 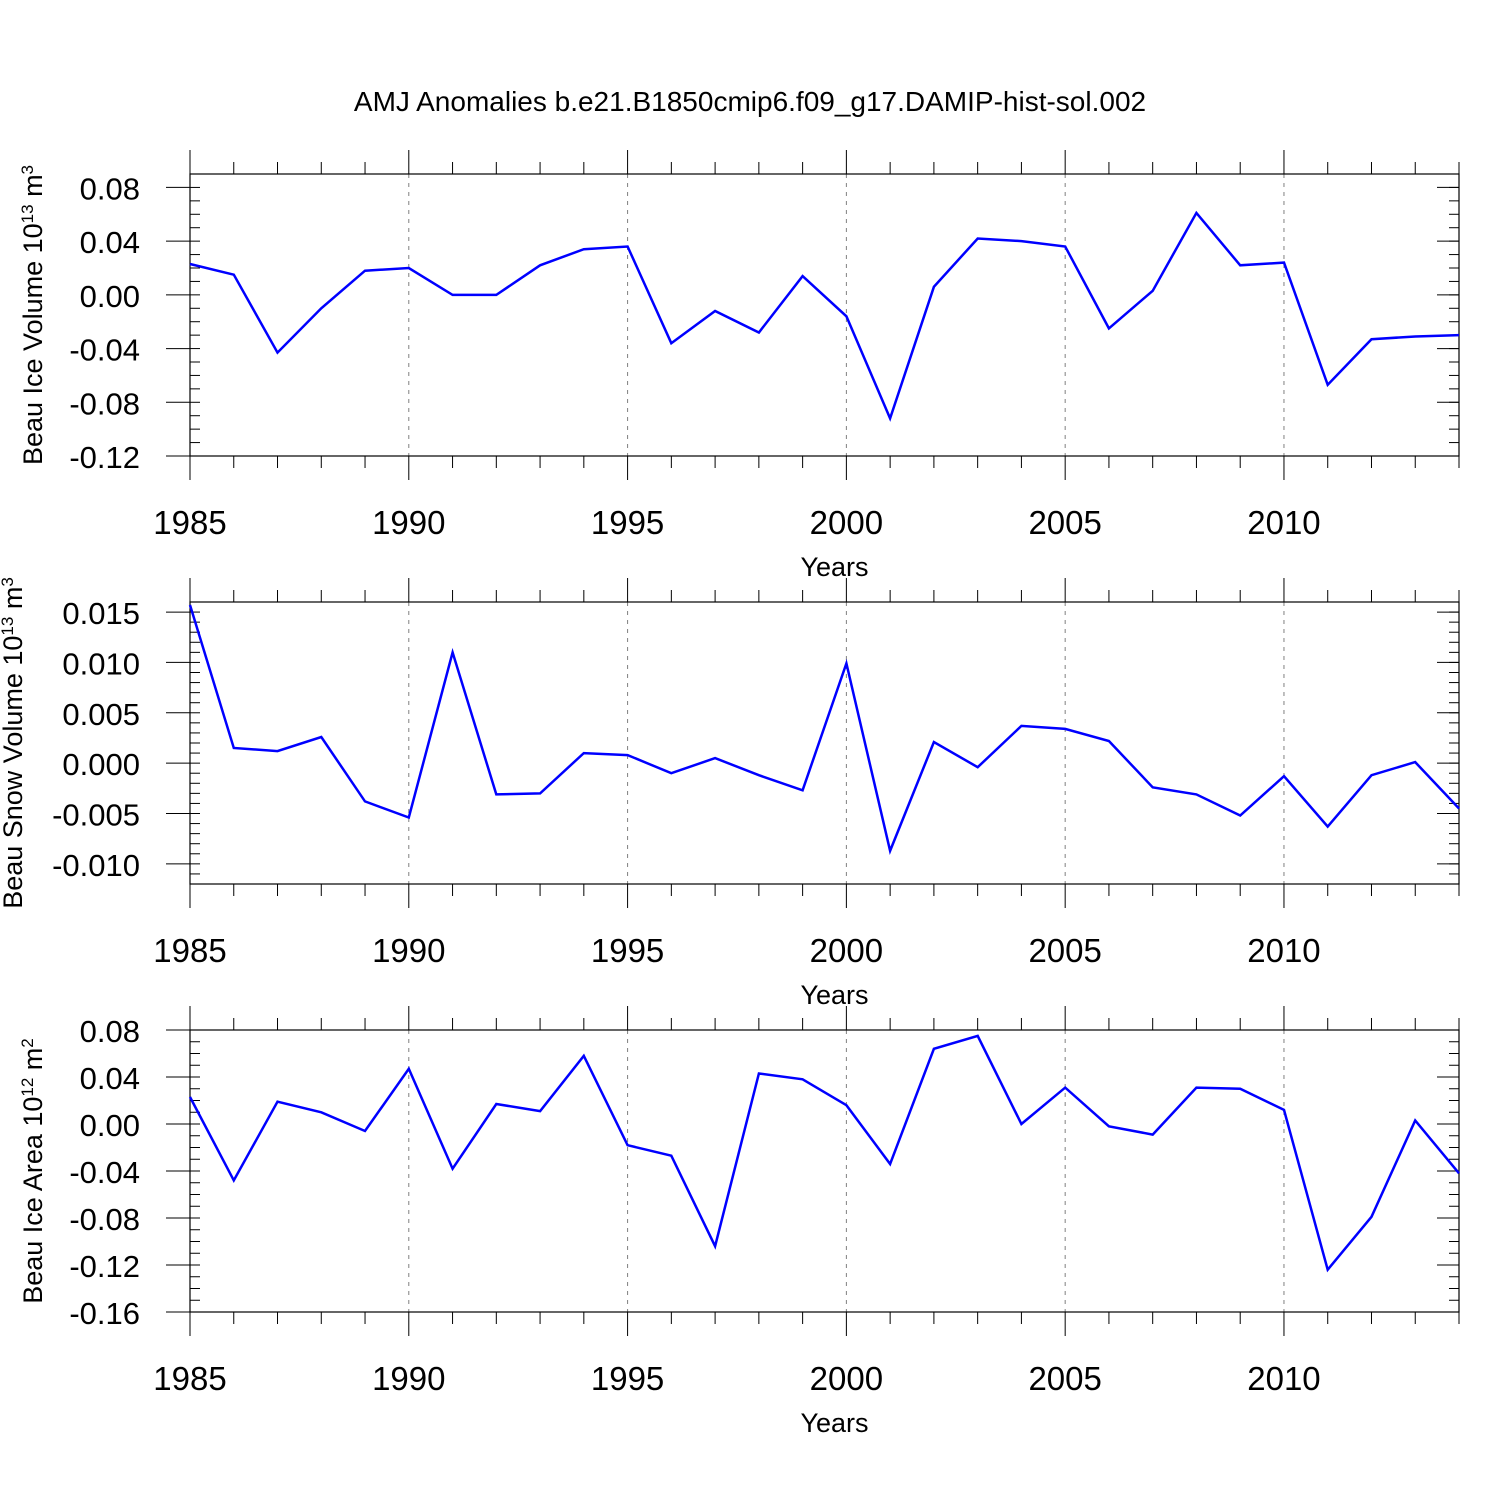 I want to click on y-axis-label: Beau Snow Volume 1013 m3, so click(x=14, y=743).